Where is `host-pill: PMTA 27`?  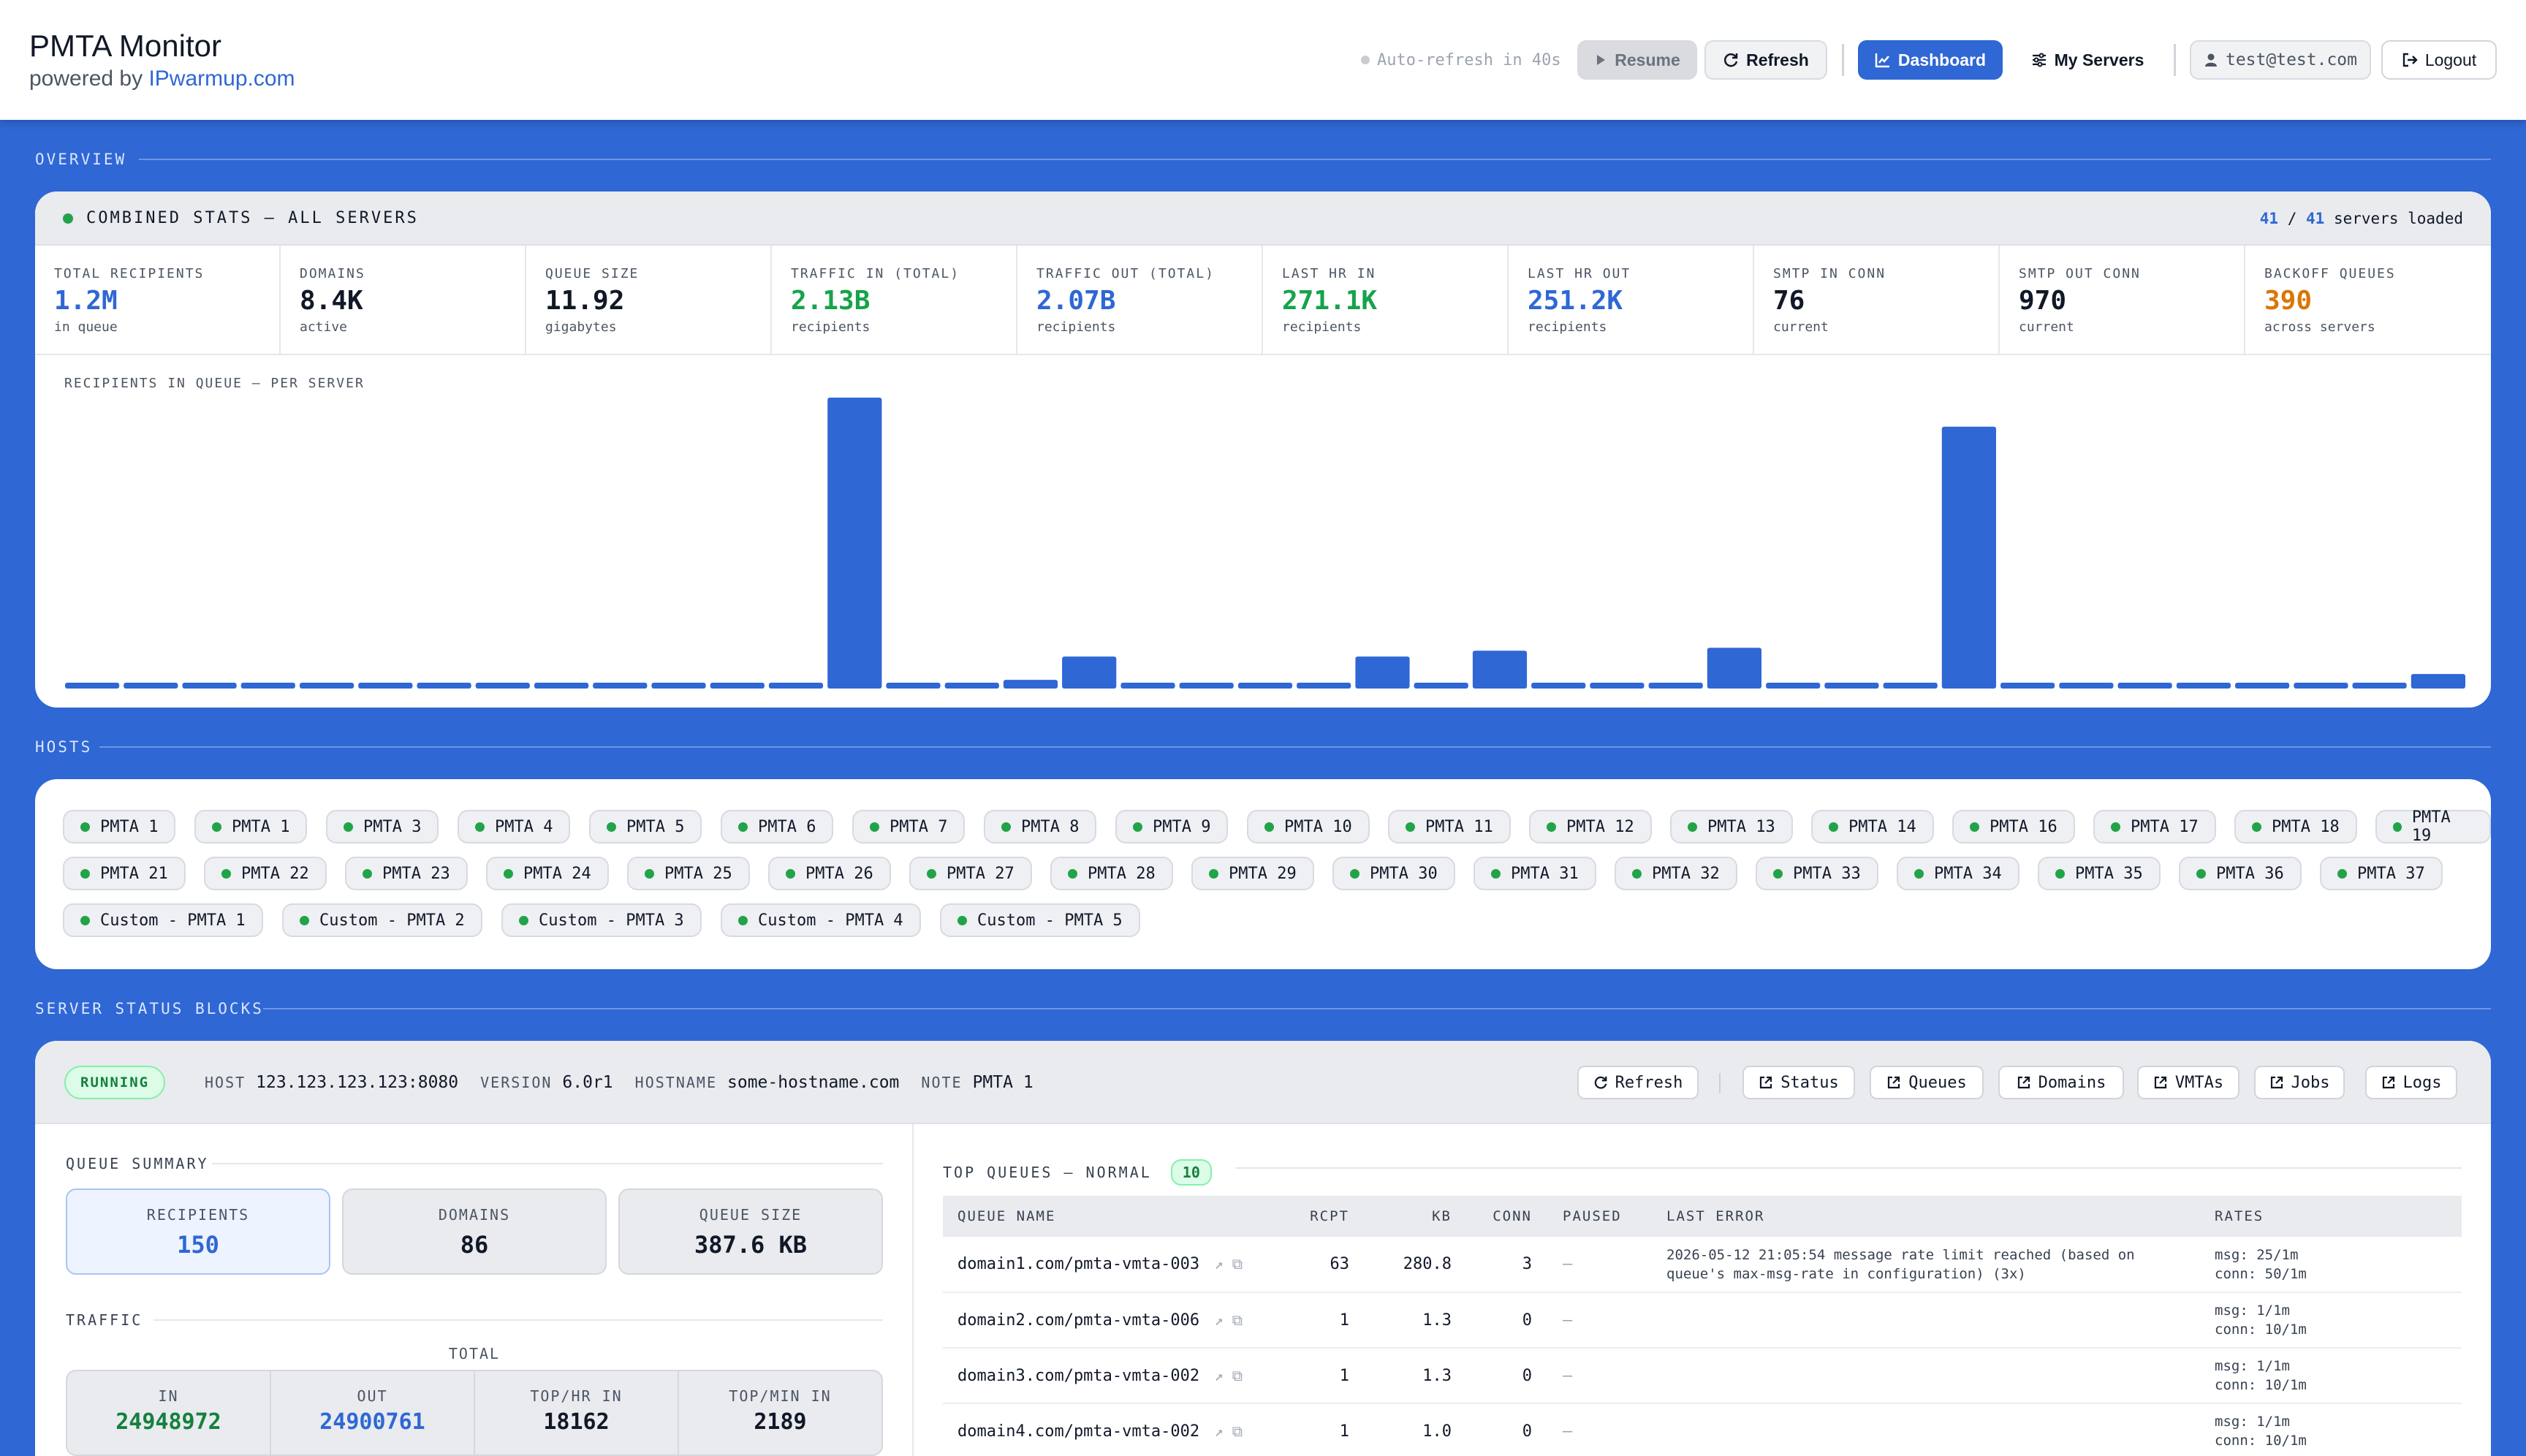
host-pill: PMTA 27 is located at coordinates (970, 873).